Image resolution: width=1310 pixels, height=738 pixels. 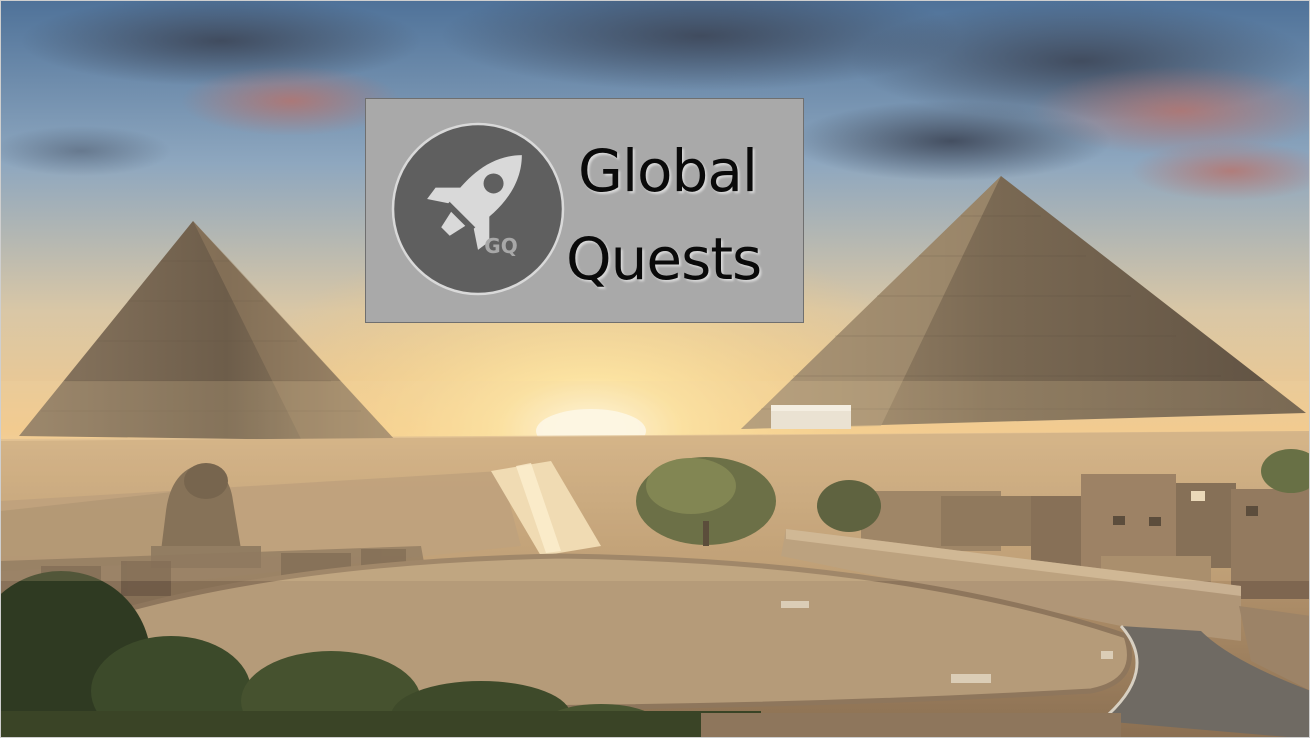 I want to click on right-pyramid, so click(x=1023, y=302).